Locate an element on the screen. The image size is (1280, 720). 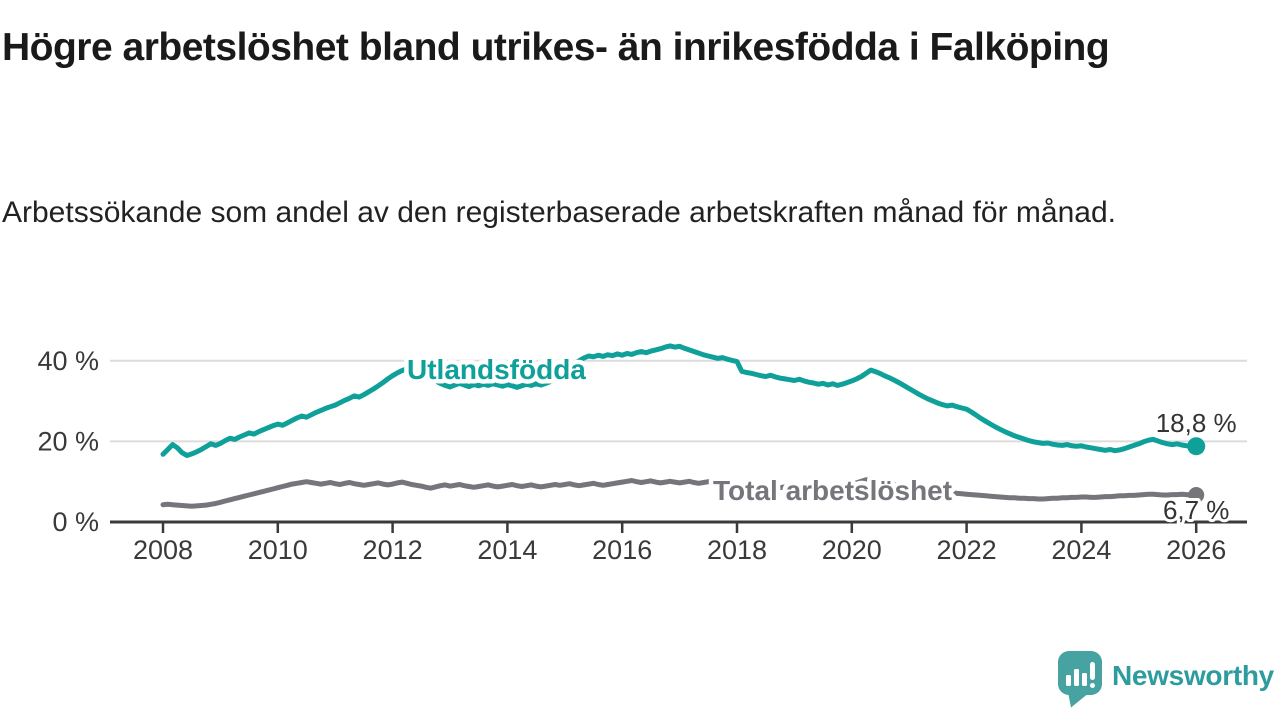
series-label-total-arbetsl-shet: Total arbetslöshet is located at coordinates (832, 490).